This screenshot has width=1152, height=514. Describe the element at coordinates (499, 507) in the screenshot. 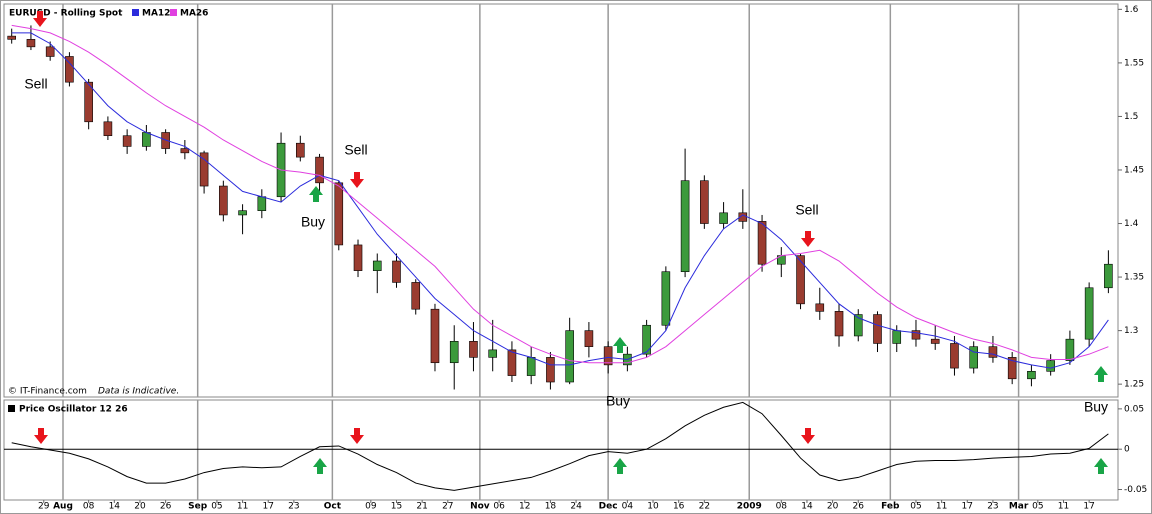

I see `x-tick-label: 06` at that location.